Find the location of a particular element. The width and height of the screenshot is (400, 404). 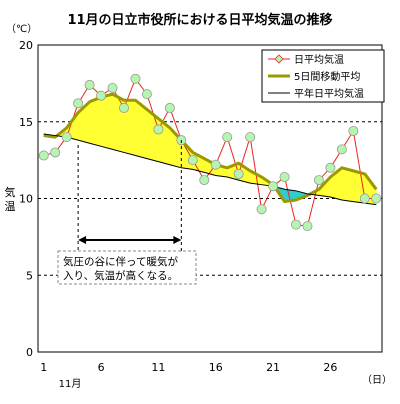

annotation-box is located at coordinates (127, 267).